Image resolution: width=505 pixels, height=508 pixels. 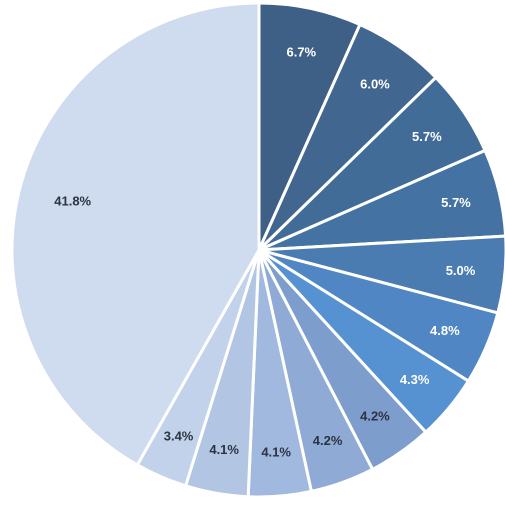 I want to click on pie-slice-label-11: 4.1%, so click(x=224, y=449).